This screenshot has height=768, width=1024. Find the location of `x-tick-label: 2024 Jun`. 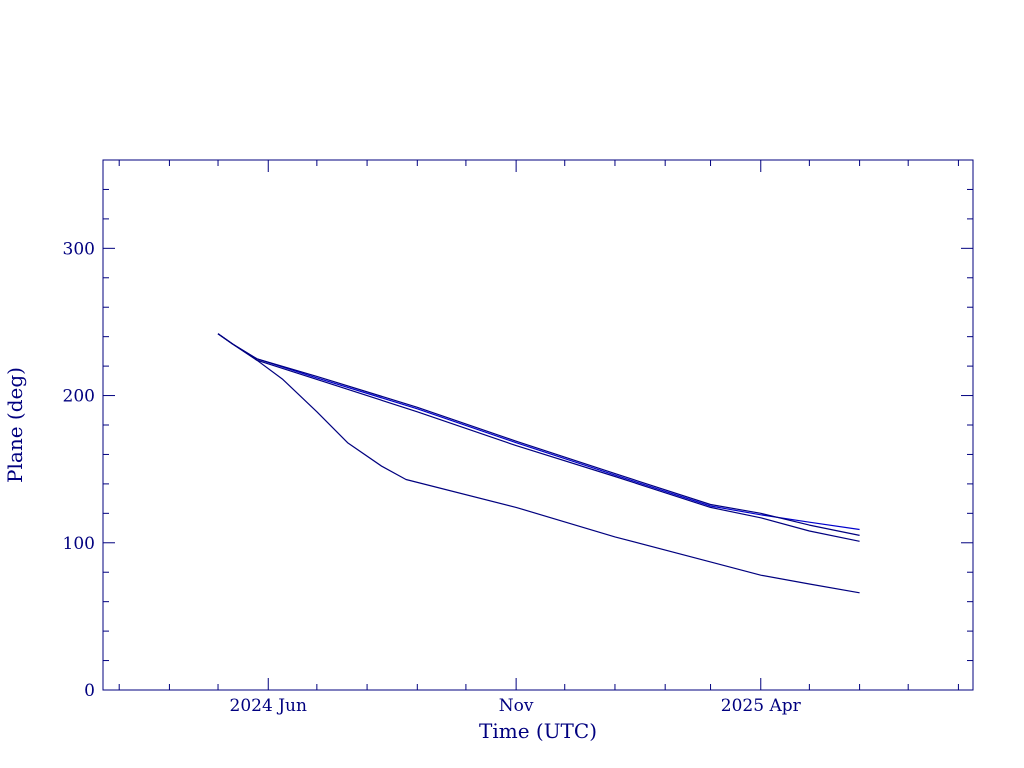

x-tick-label: 2024 Jun is located at coordinates (268, 706).